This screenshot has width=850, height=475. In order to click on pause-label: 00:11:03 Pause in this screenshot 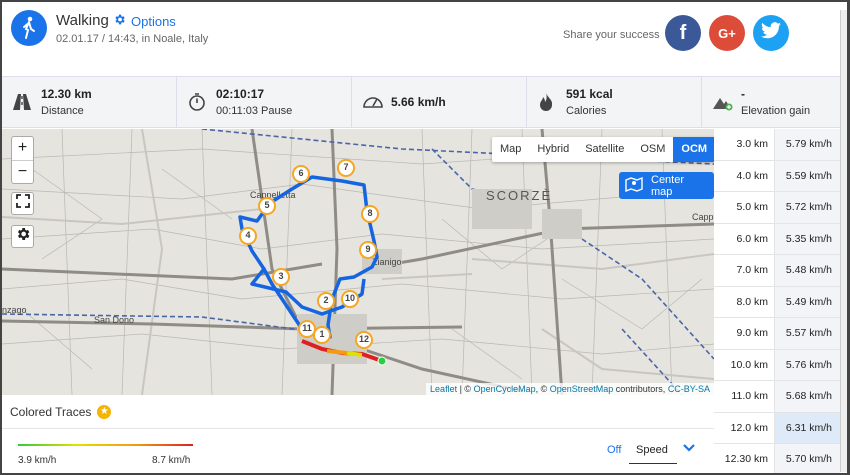, I will do `click(254, 111)`.